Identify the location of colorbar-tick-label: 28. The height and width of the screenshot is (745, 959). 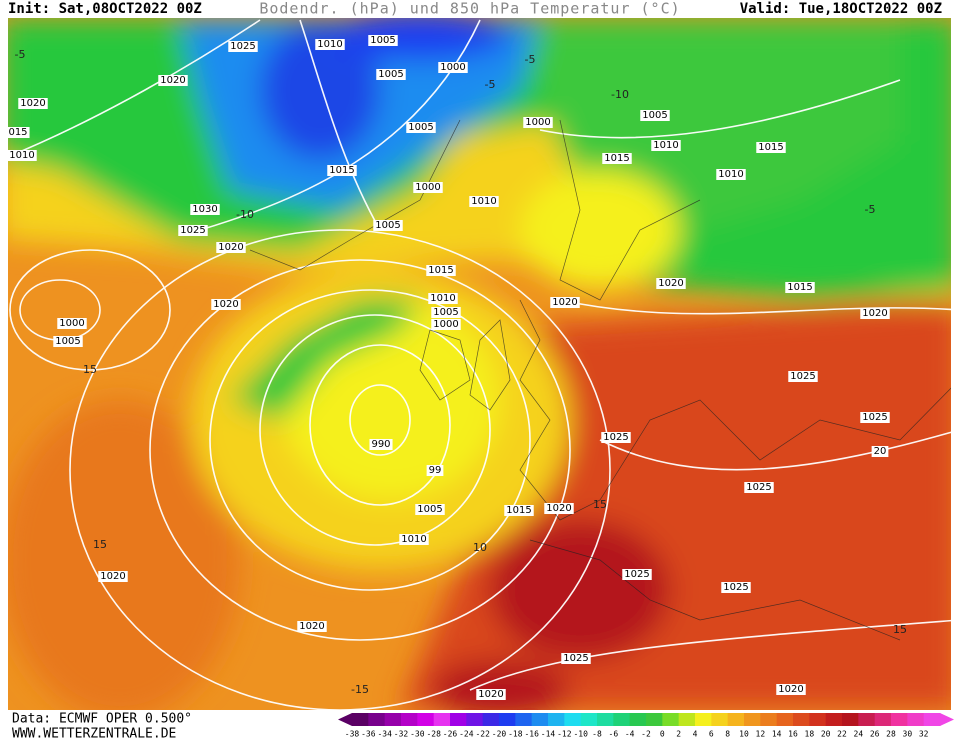
(891, 734).